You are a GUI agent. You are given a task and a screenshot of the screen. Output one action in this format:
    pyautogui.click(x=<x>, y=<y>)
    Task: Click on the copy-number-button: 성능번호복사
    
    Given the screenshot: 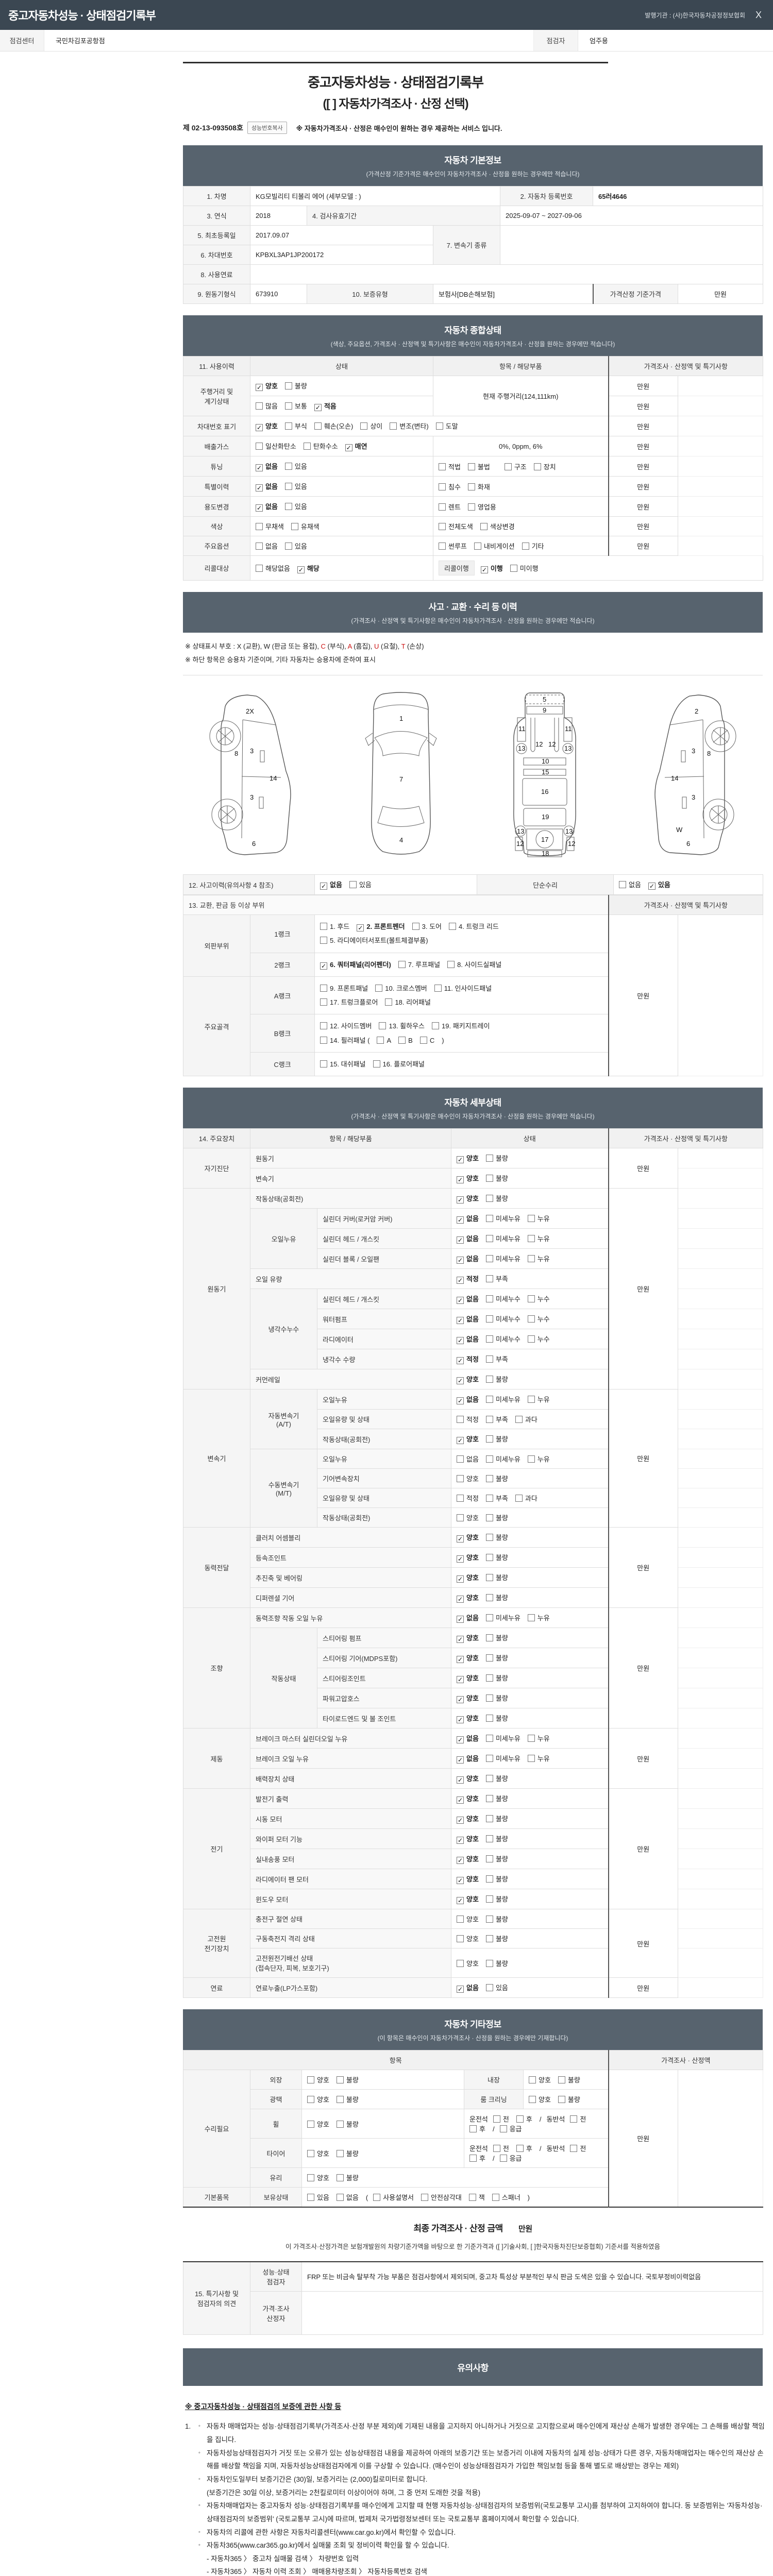 What is the action you would take?
    pyautogui.click(x=267, y=128)
    